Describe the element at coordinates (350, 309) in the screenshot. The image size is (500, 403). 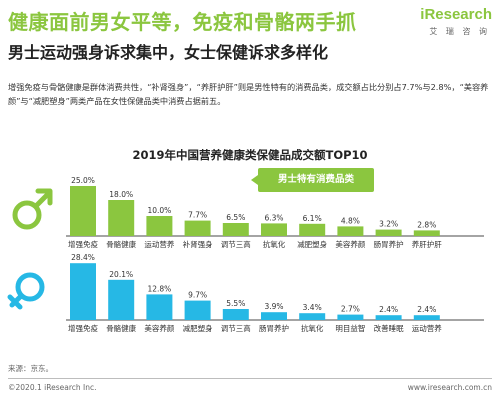
I see `female-value-label: 2.7%` at that location.